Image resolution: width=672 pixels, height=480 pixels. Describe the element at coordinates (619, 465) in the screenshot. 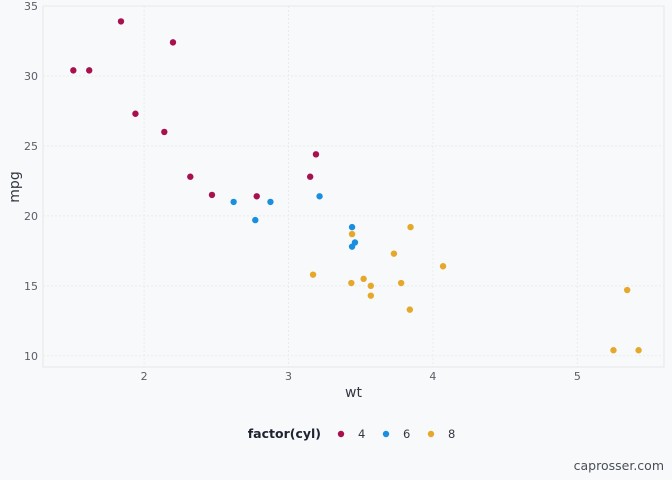

I see `caption: caprosser.com` at that location.